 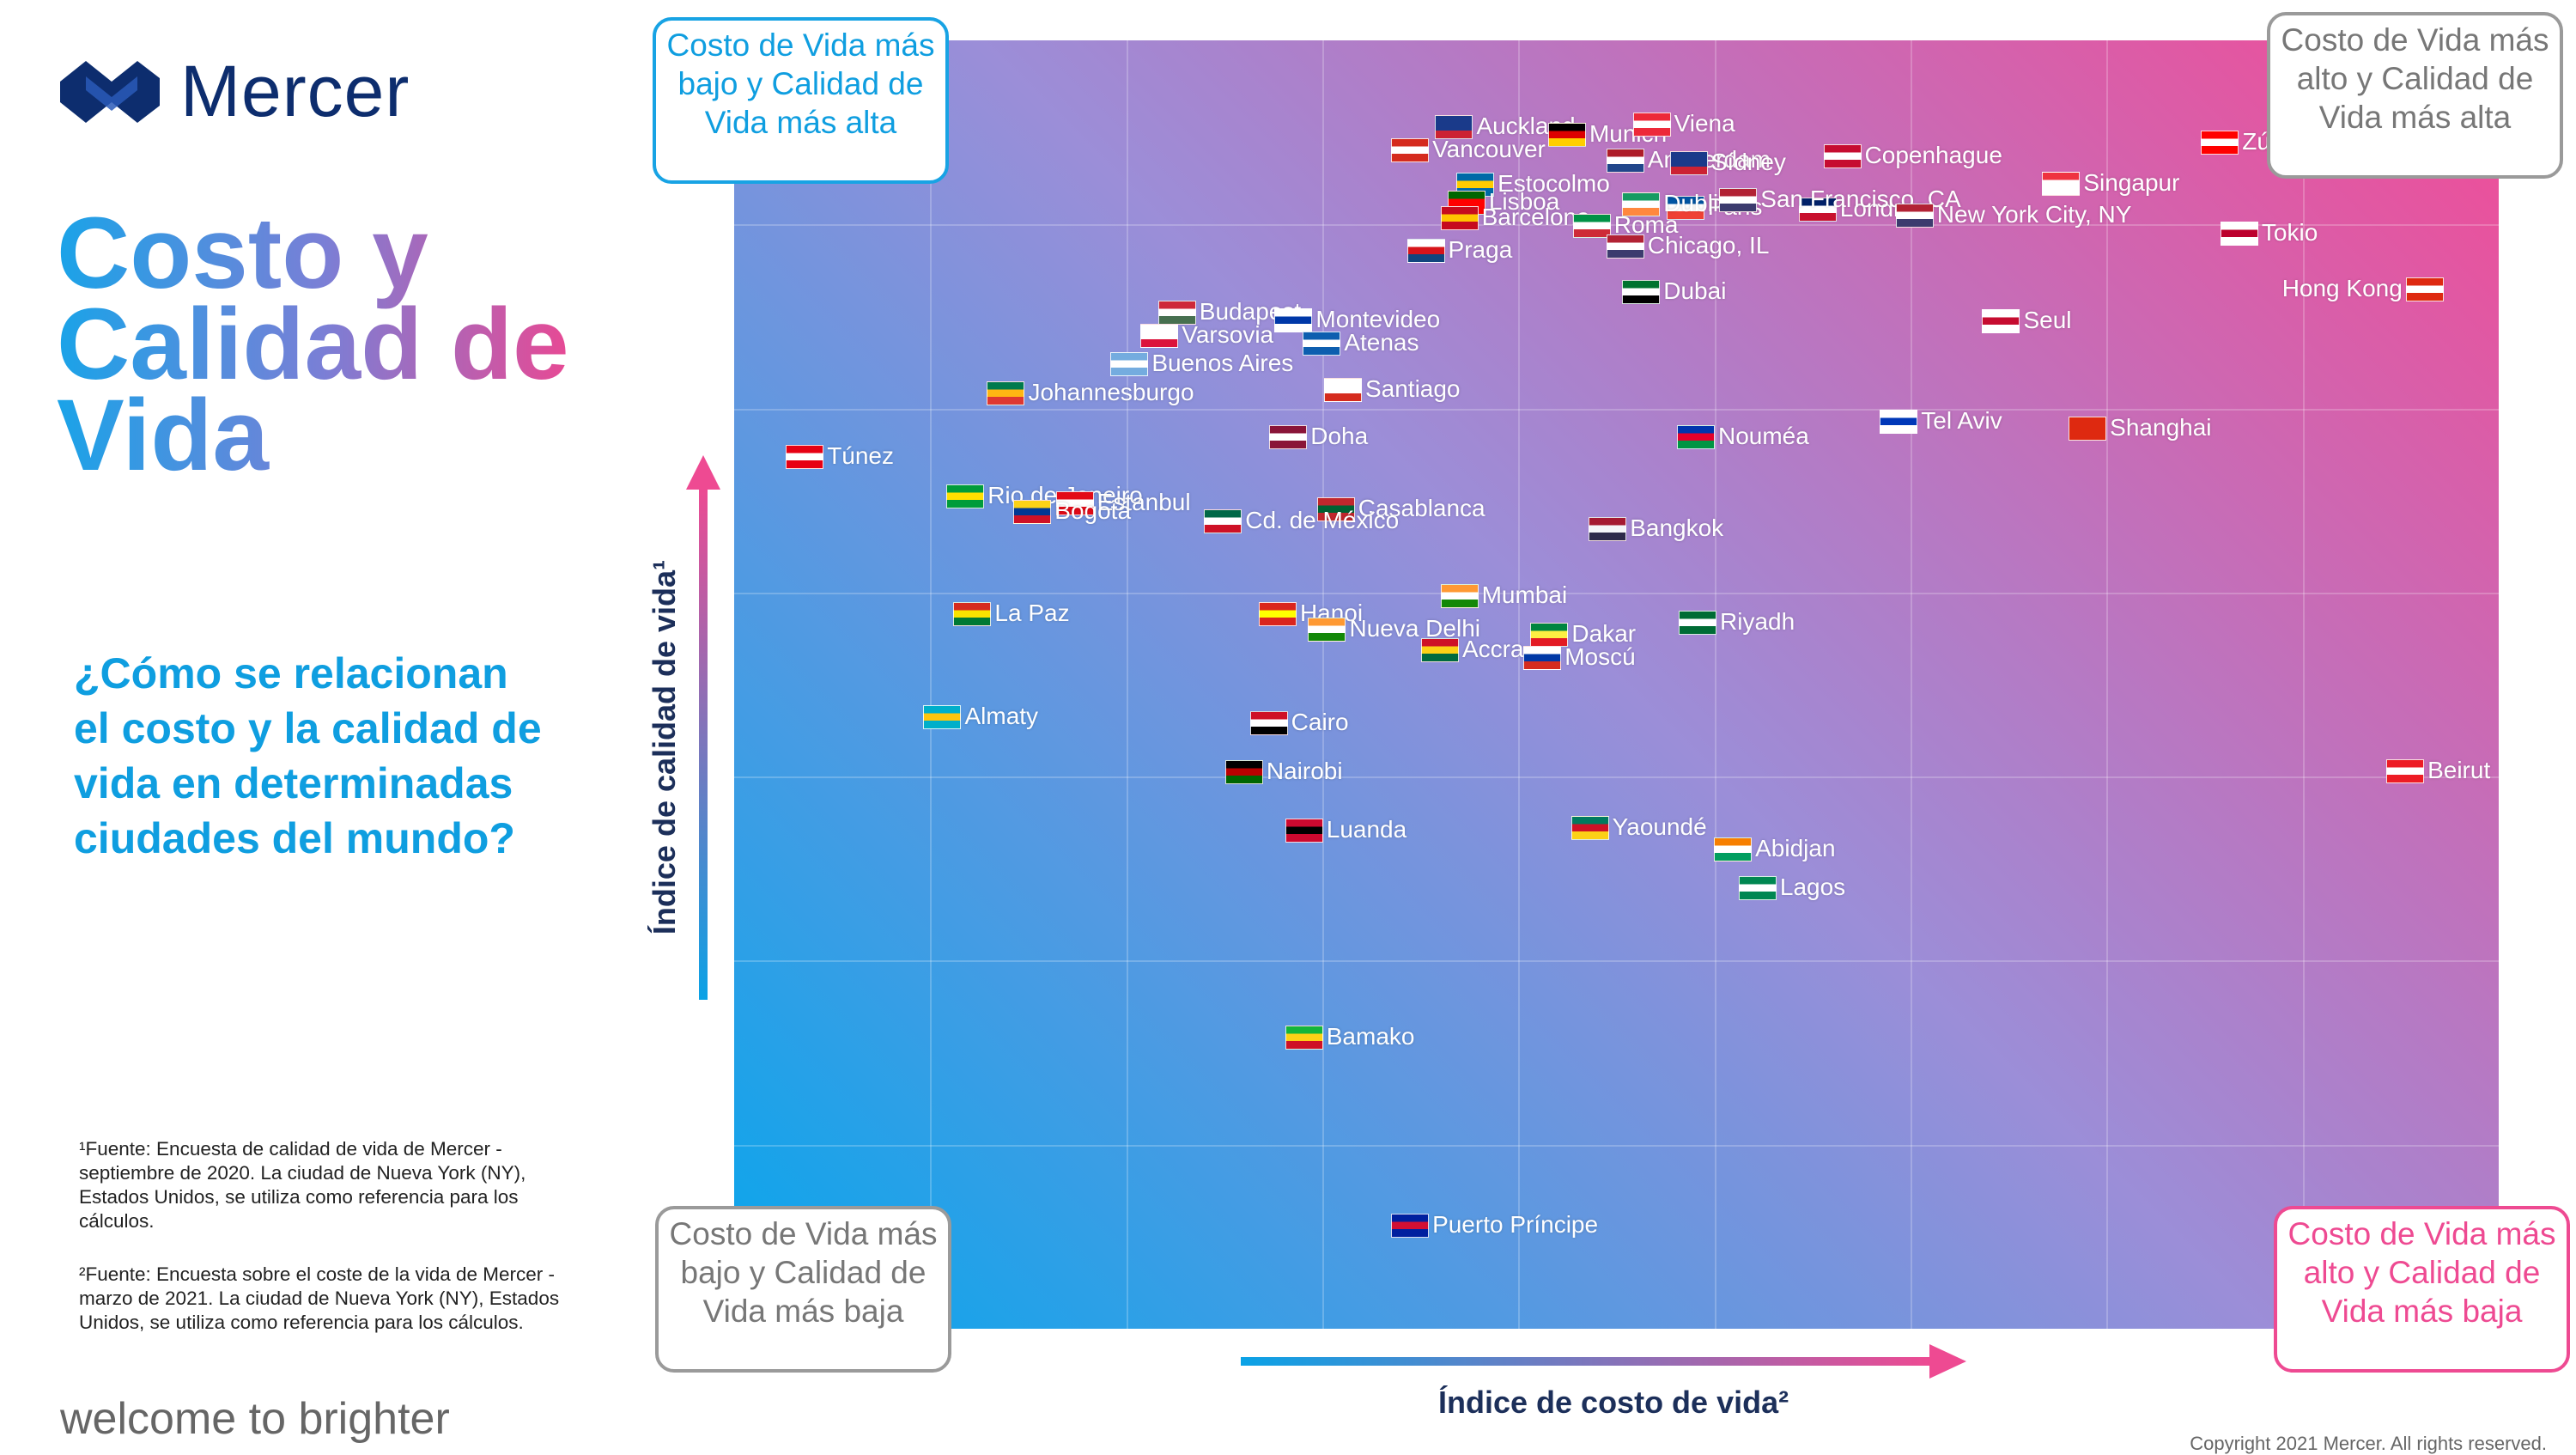 What do you see at coordinates (1144, 501) in the screenshot?
I see `city-label: Estanbul` at bounding box center [1144, 501].